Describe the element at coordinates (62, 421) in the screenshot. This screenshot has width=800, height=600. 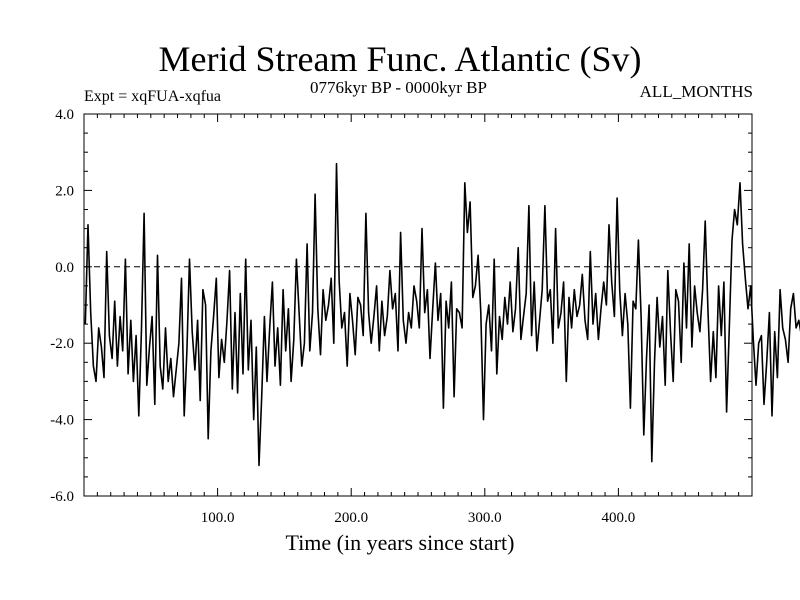
I see `y-tick-label: -4.0` at that location.